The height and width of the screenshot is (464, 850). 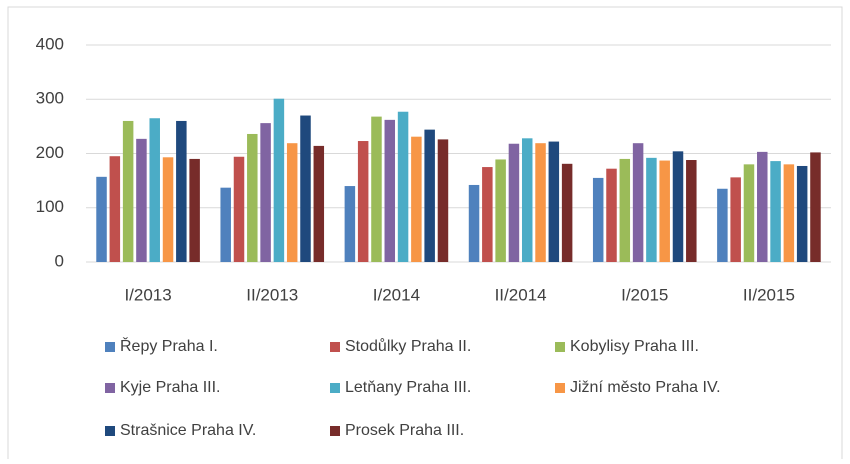 I want to click on x-tick-label: I/2014, so click(x=396, y=294).